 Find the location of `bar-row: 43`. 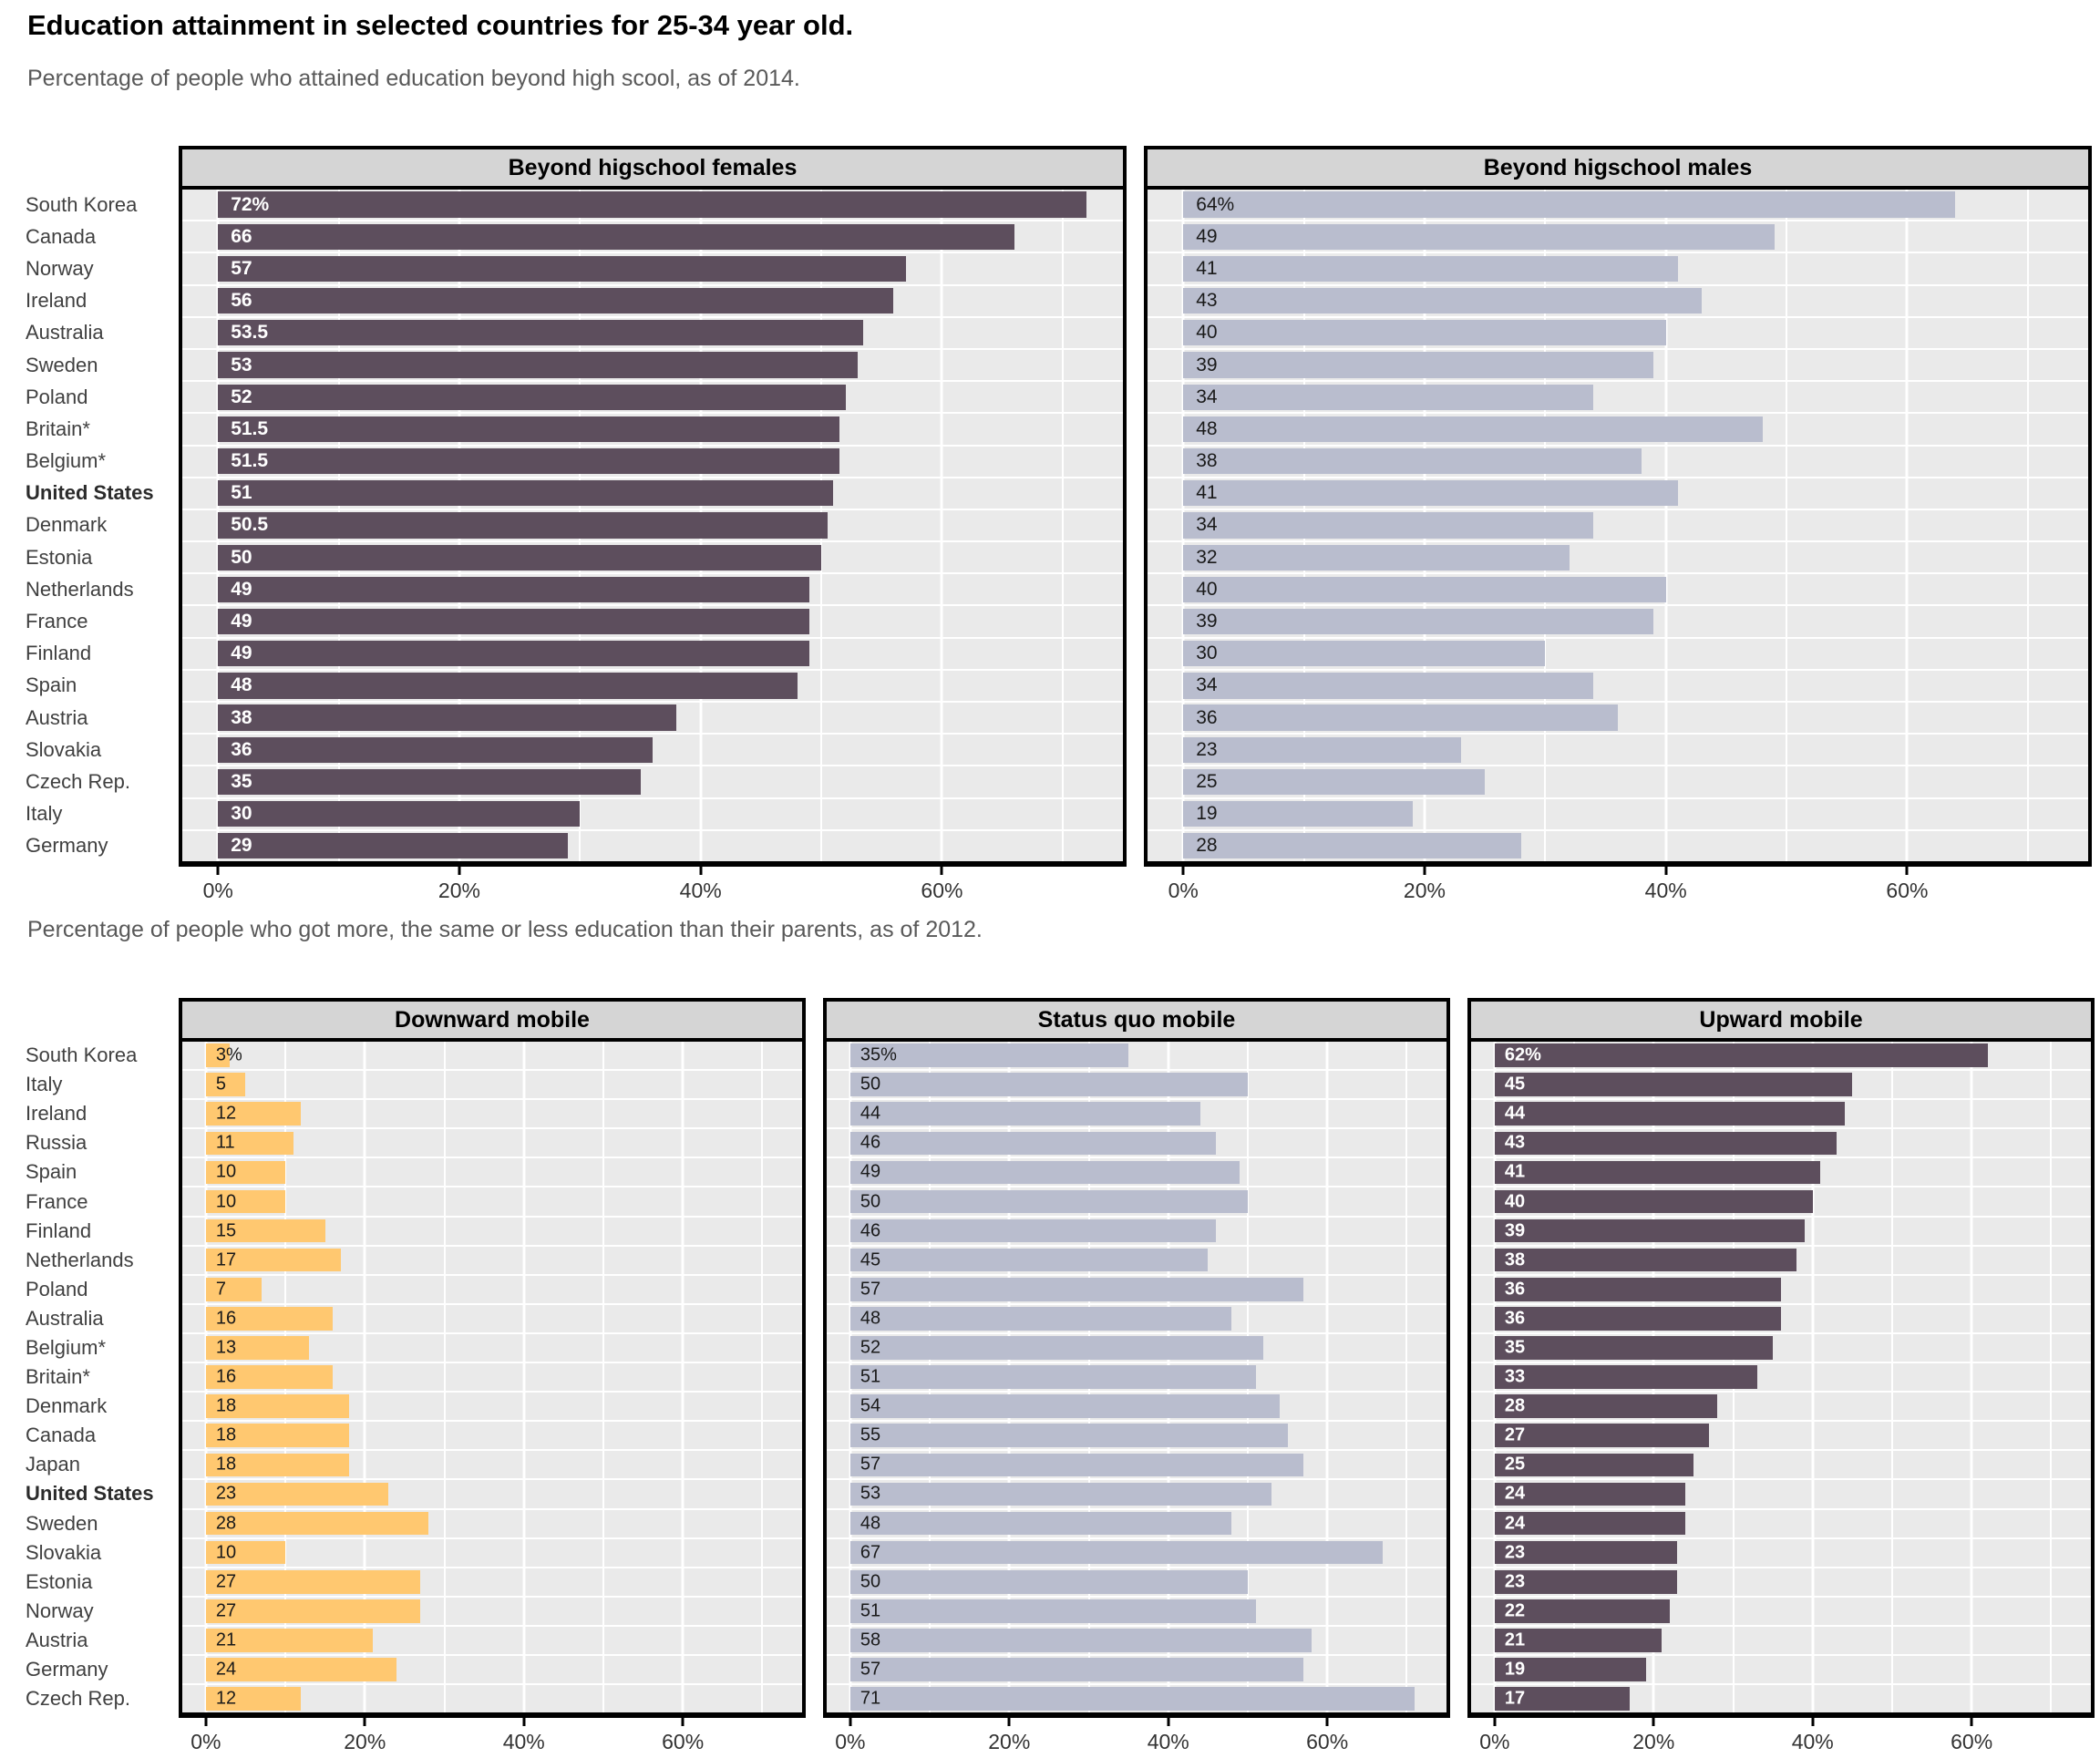

bar-row: 43 is located at coordinates (1618, 299).